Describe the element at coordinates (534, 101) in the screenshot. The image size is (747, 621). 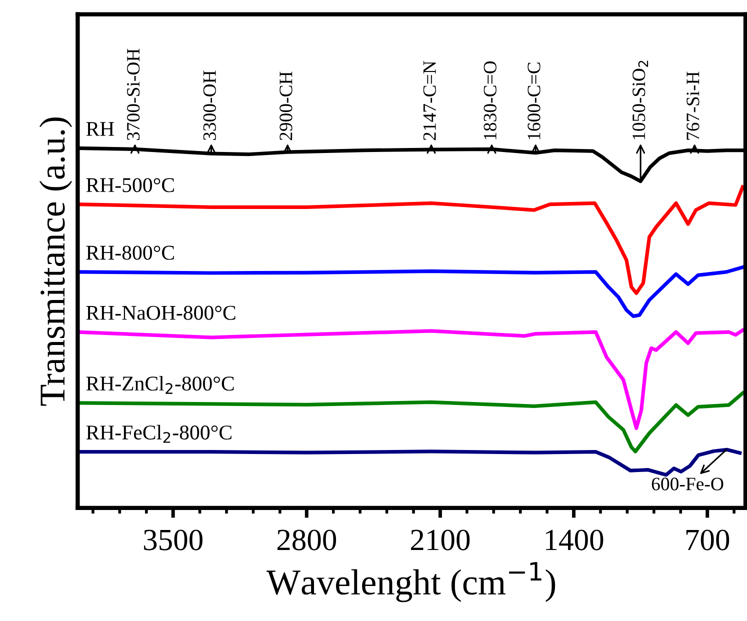
I see `annotation: 1600-C=C` at that location.